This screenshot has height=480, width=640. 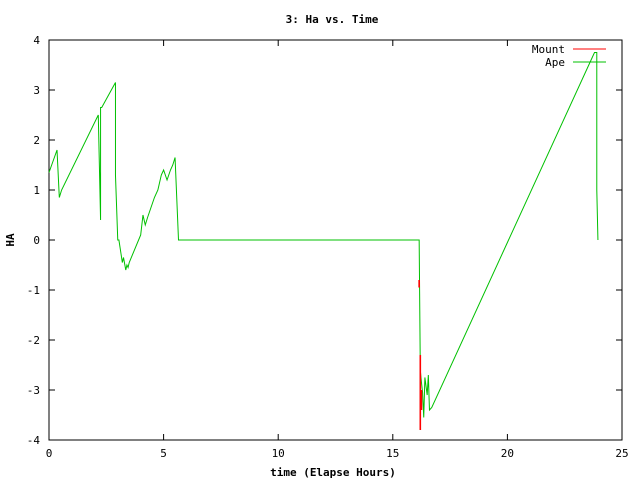 I want to click on legend-label: Mount, so click(x=548, y=49).